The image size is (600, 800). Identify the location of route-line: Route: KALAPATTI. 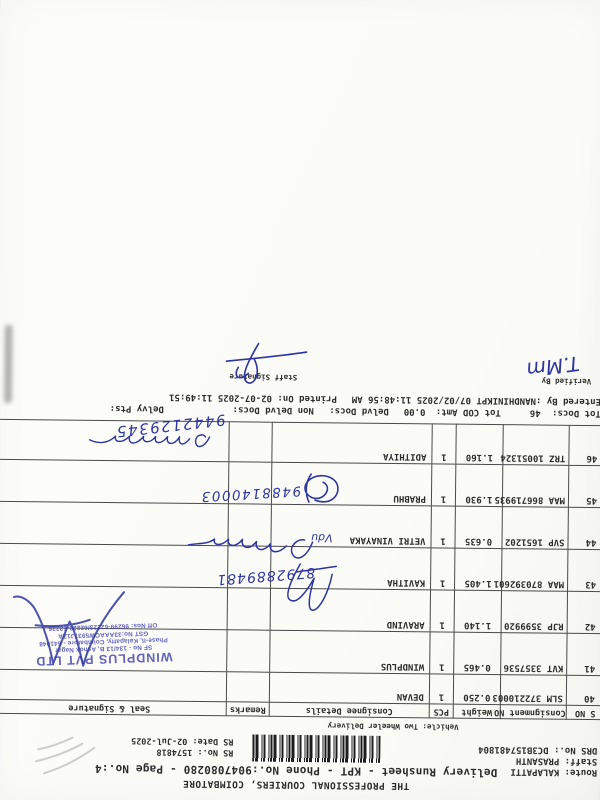
(553, 771).